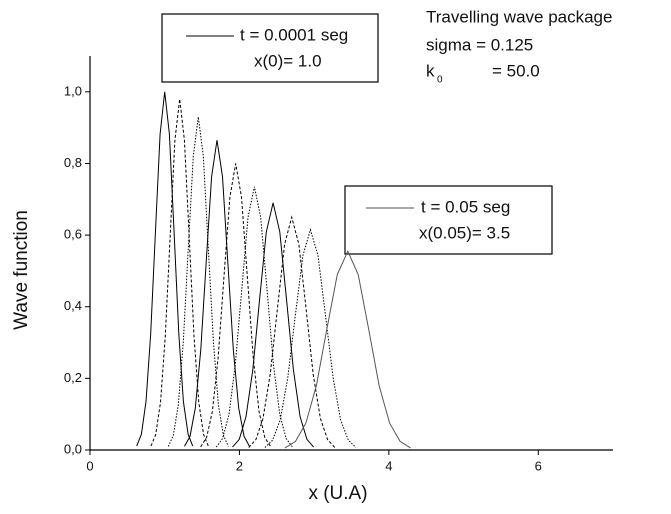 This screenshot has width=671, height=514. Describe the element at coordinates (465, 206) in the screenshot. I see `legend-text: t = 0.05 seg` at that location.